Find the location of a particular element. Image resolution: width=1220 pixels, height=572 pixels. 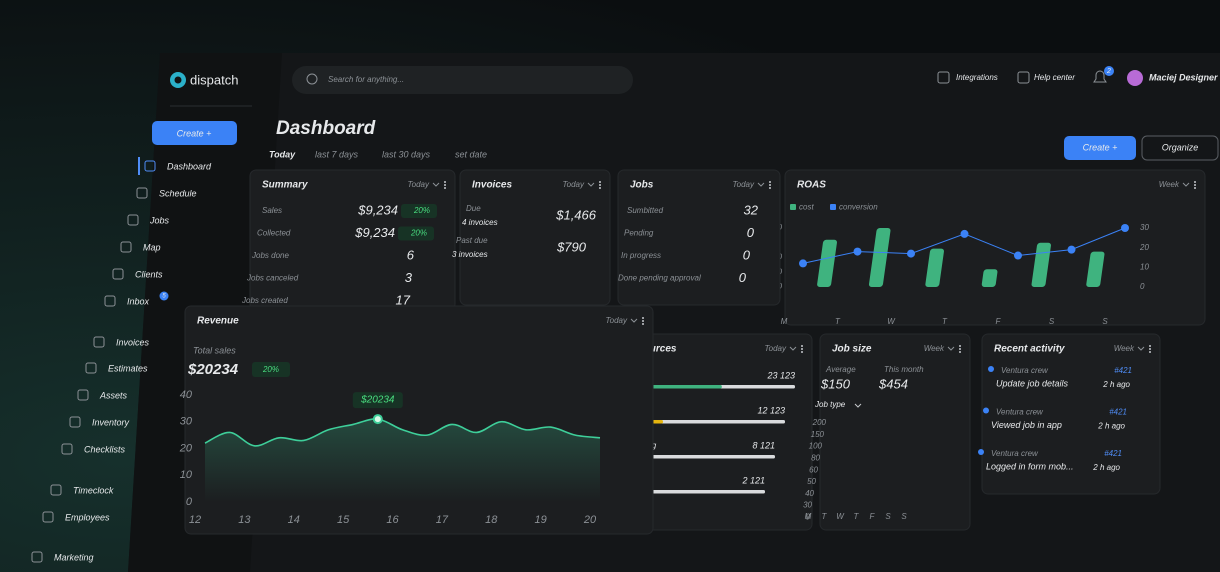

job-status: Done pending approval is located at coordinates (659, 278).